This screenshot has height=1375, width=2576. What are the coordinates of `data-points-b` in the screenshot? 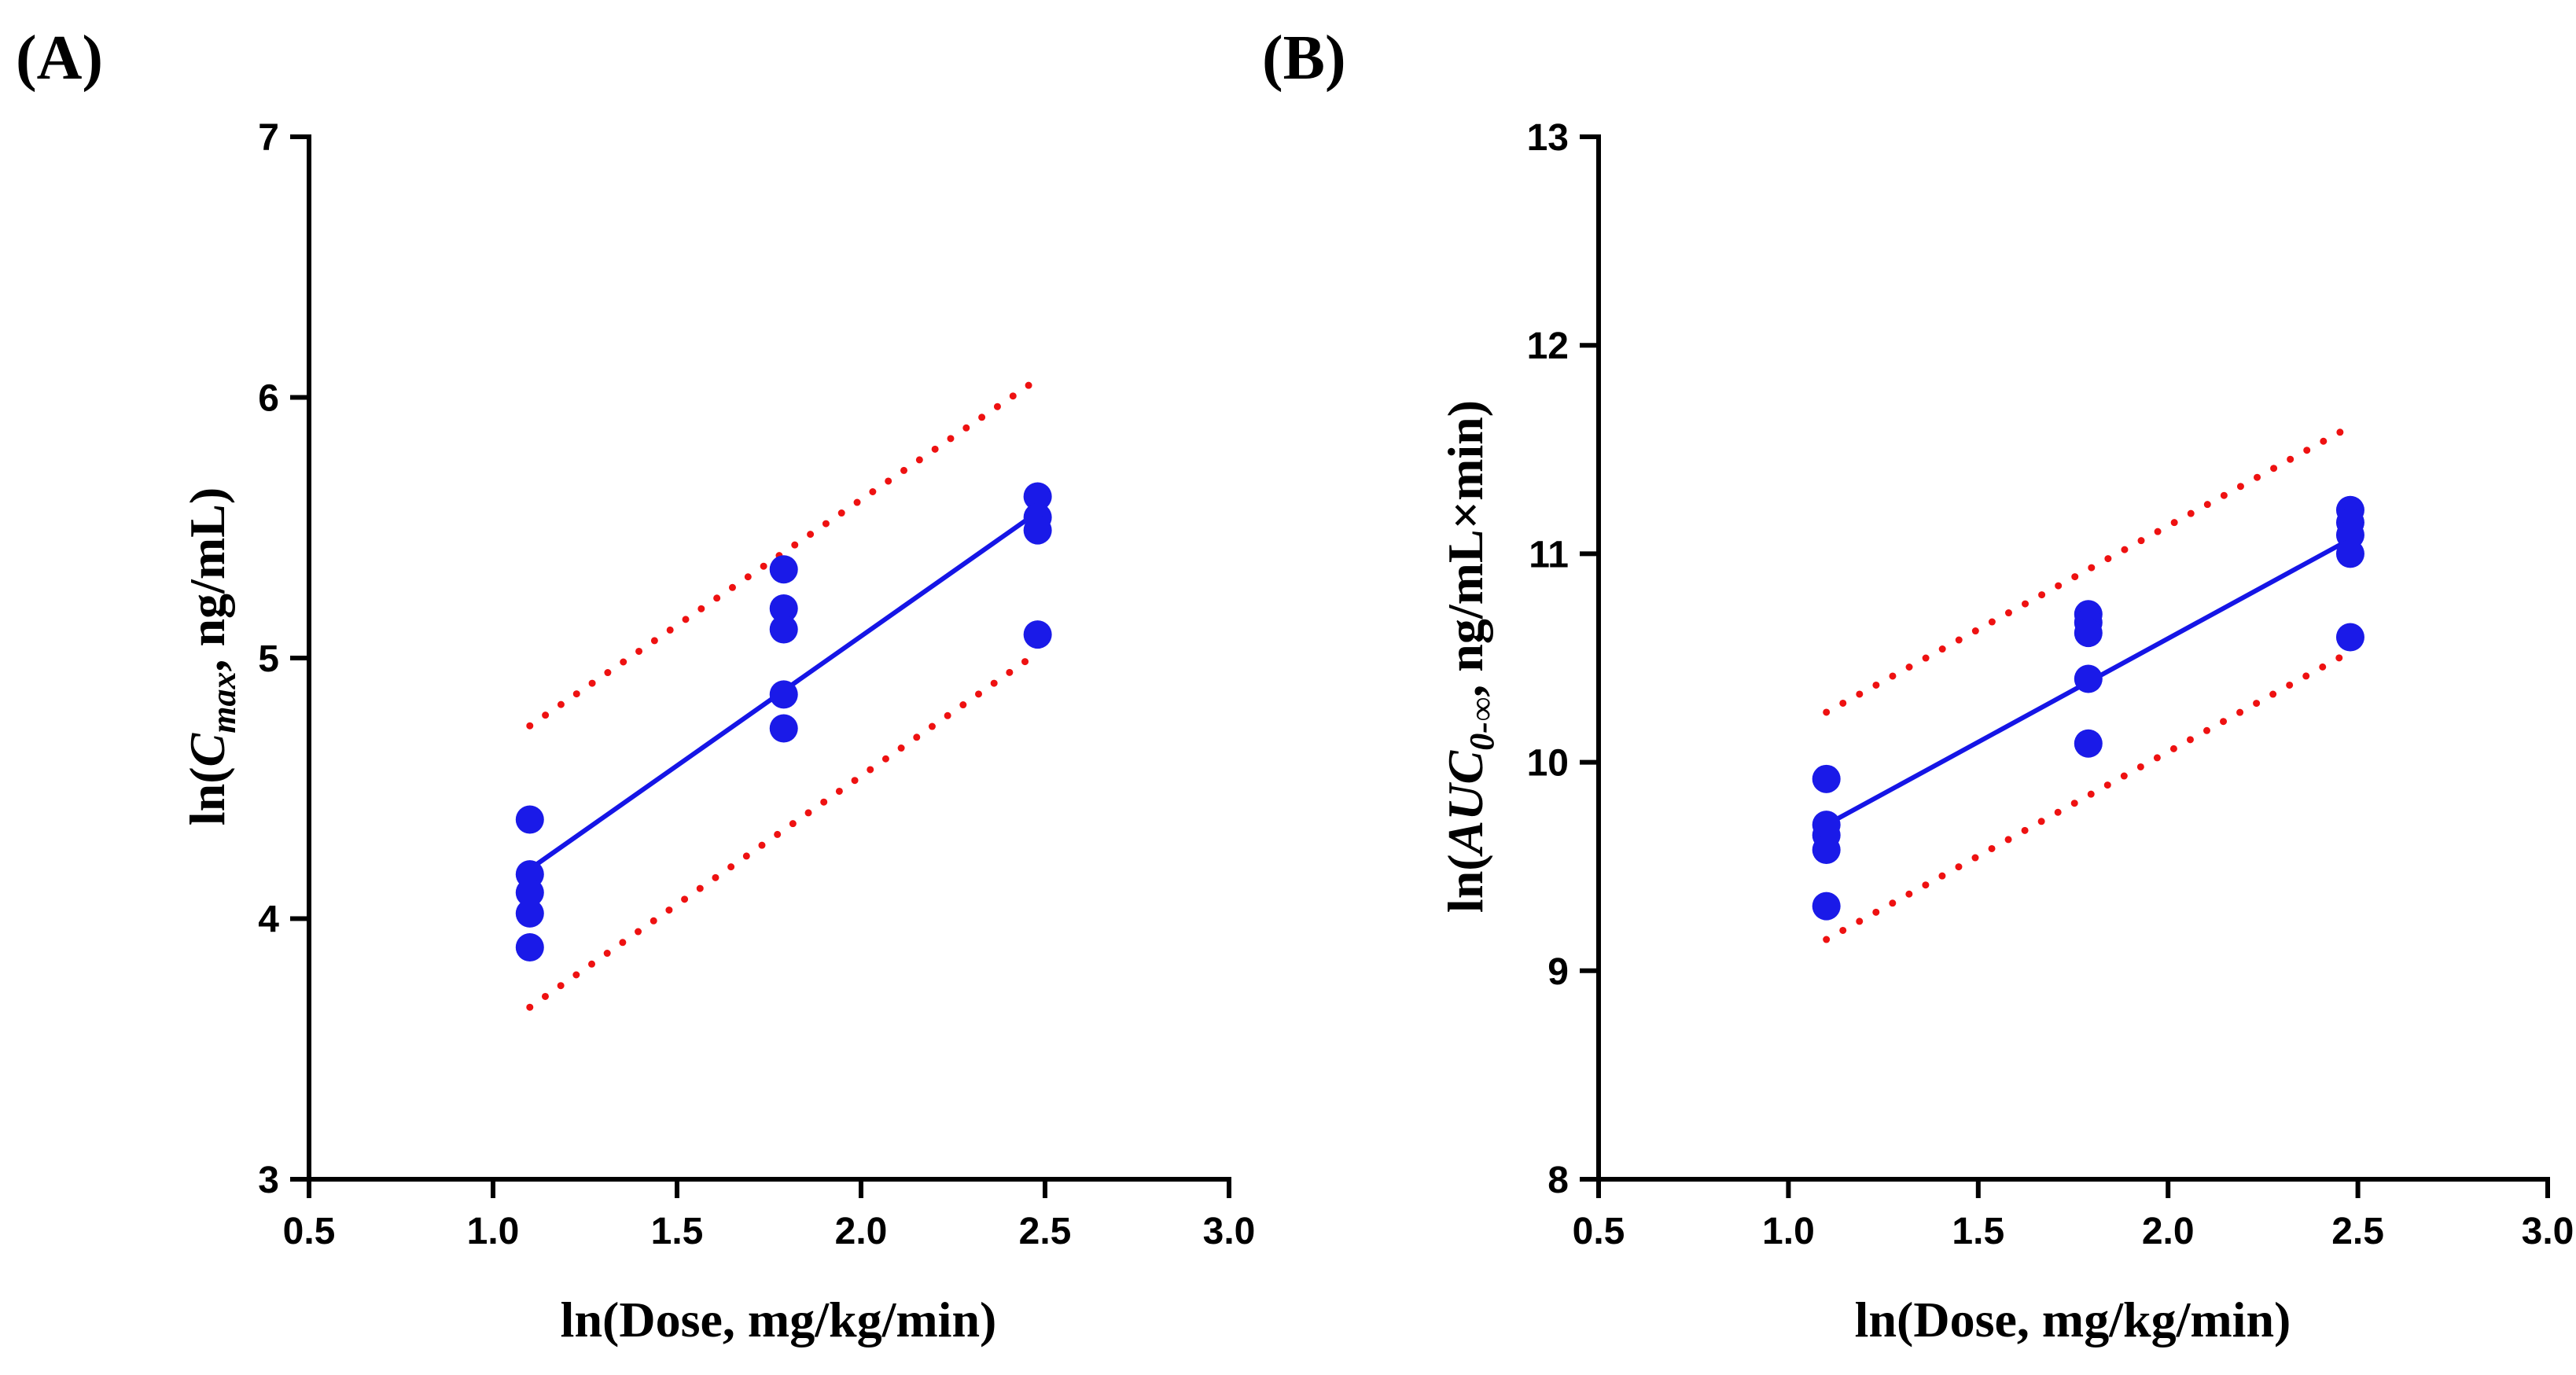 It's located at (2088, 708).